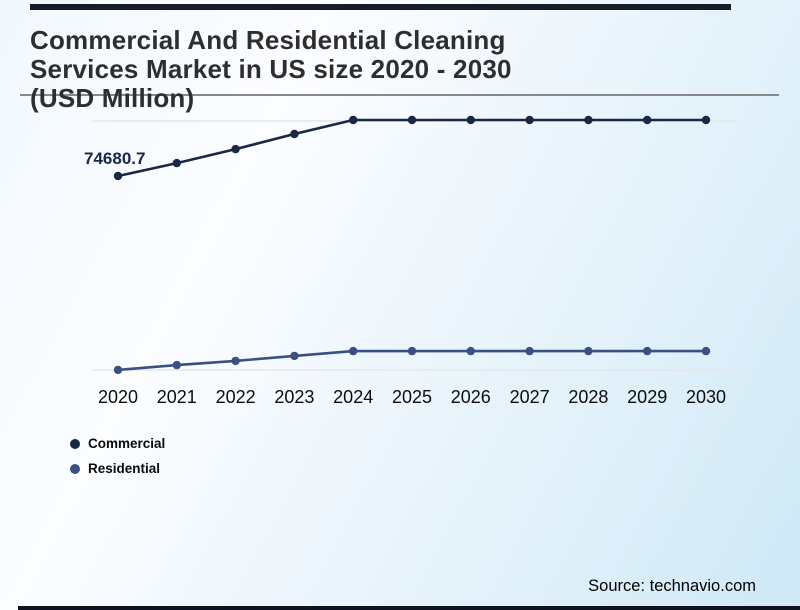  I want to click on legend-item-residential: Residential, so click(117, 468).